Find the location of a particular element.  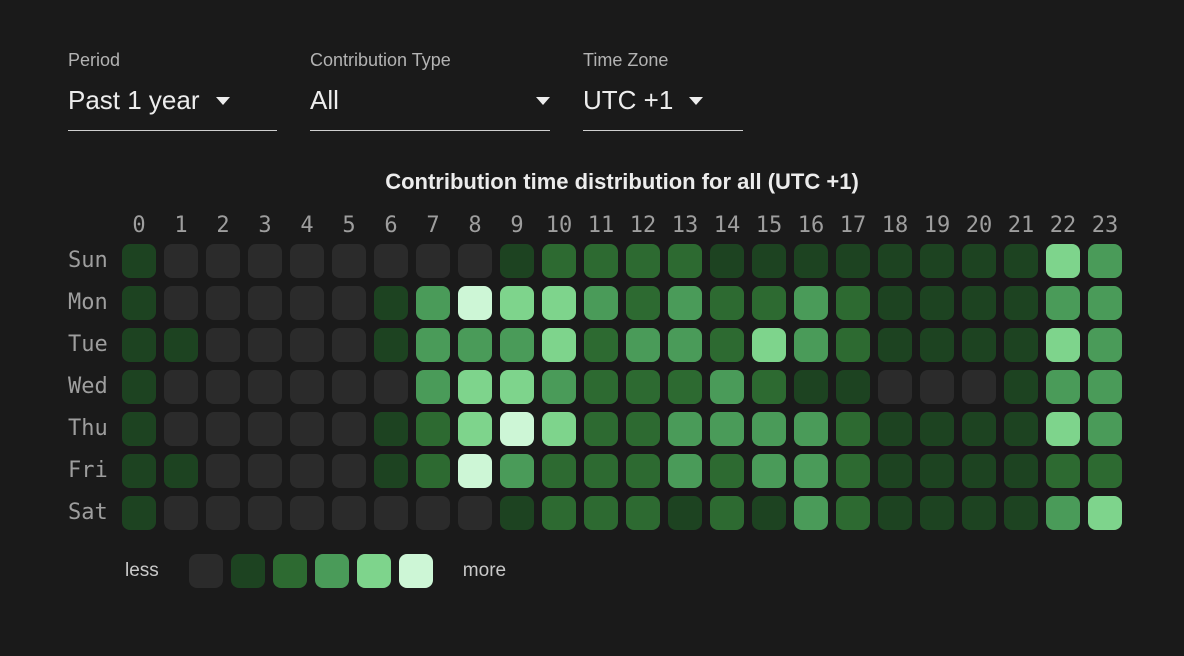

contribution-type-dropdown: All is located at coordinates (430, 108).